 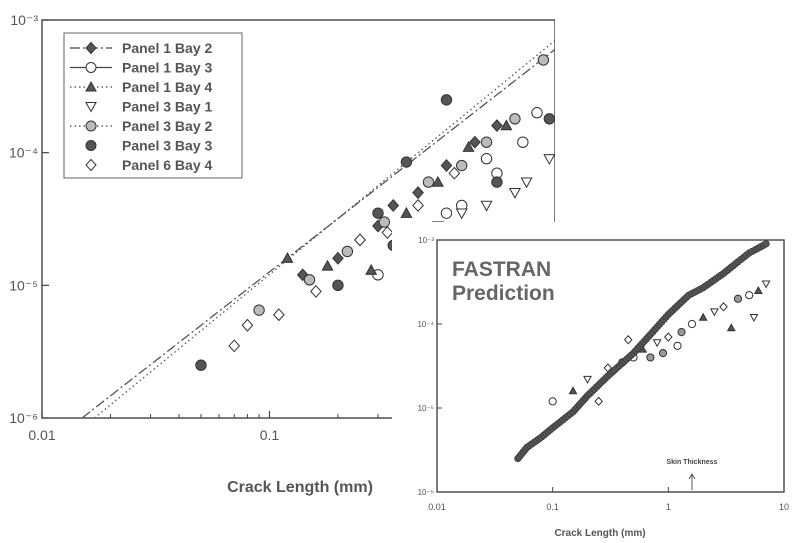 What do you see at coordinates (766, 244) in the screenshot?
I see `inset-prediction-point` at bounding box center [766, 244].